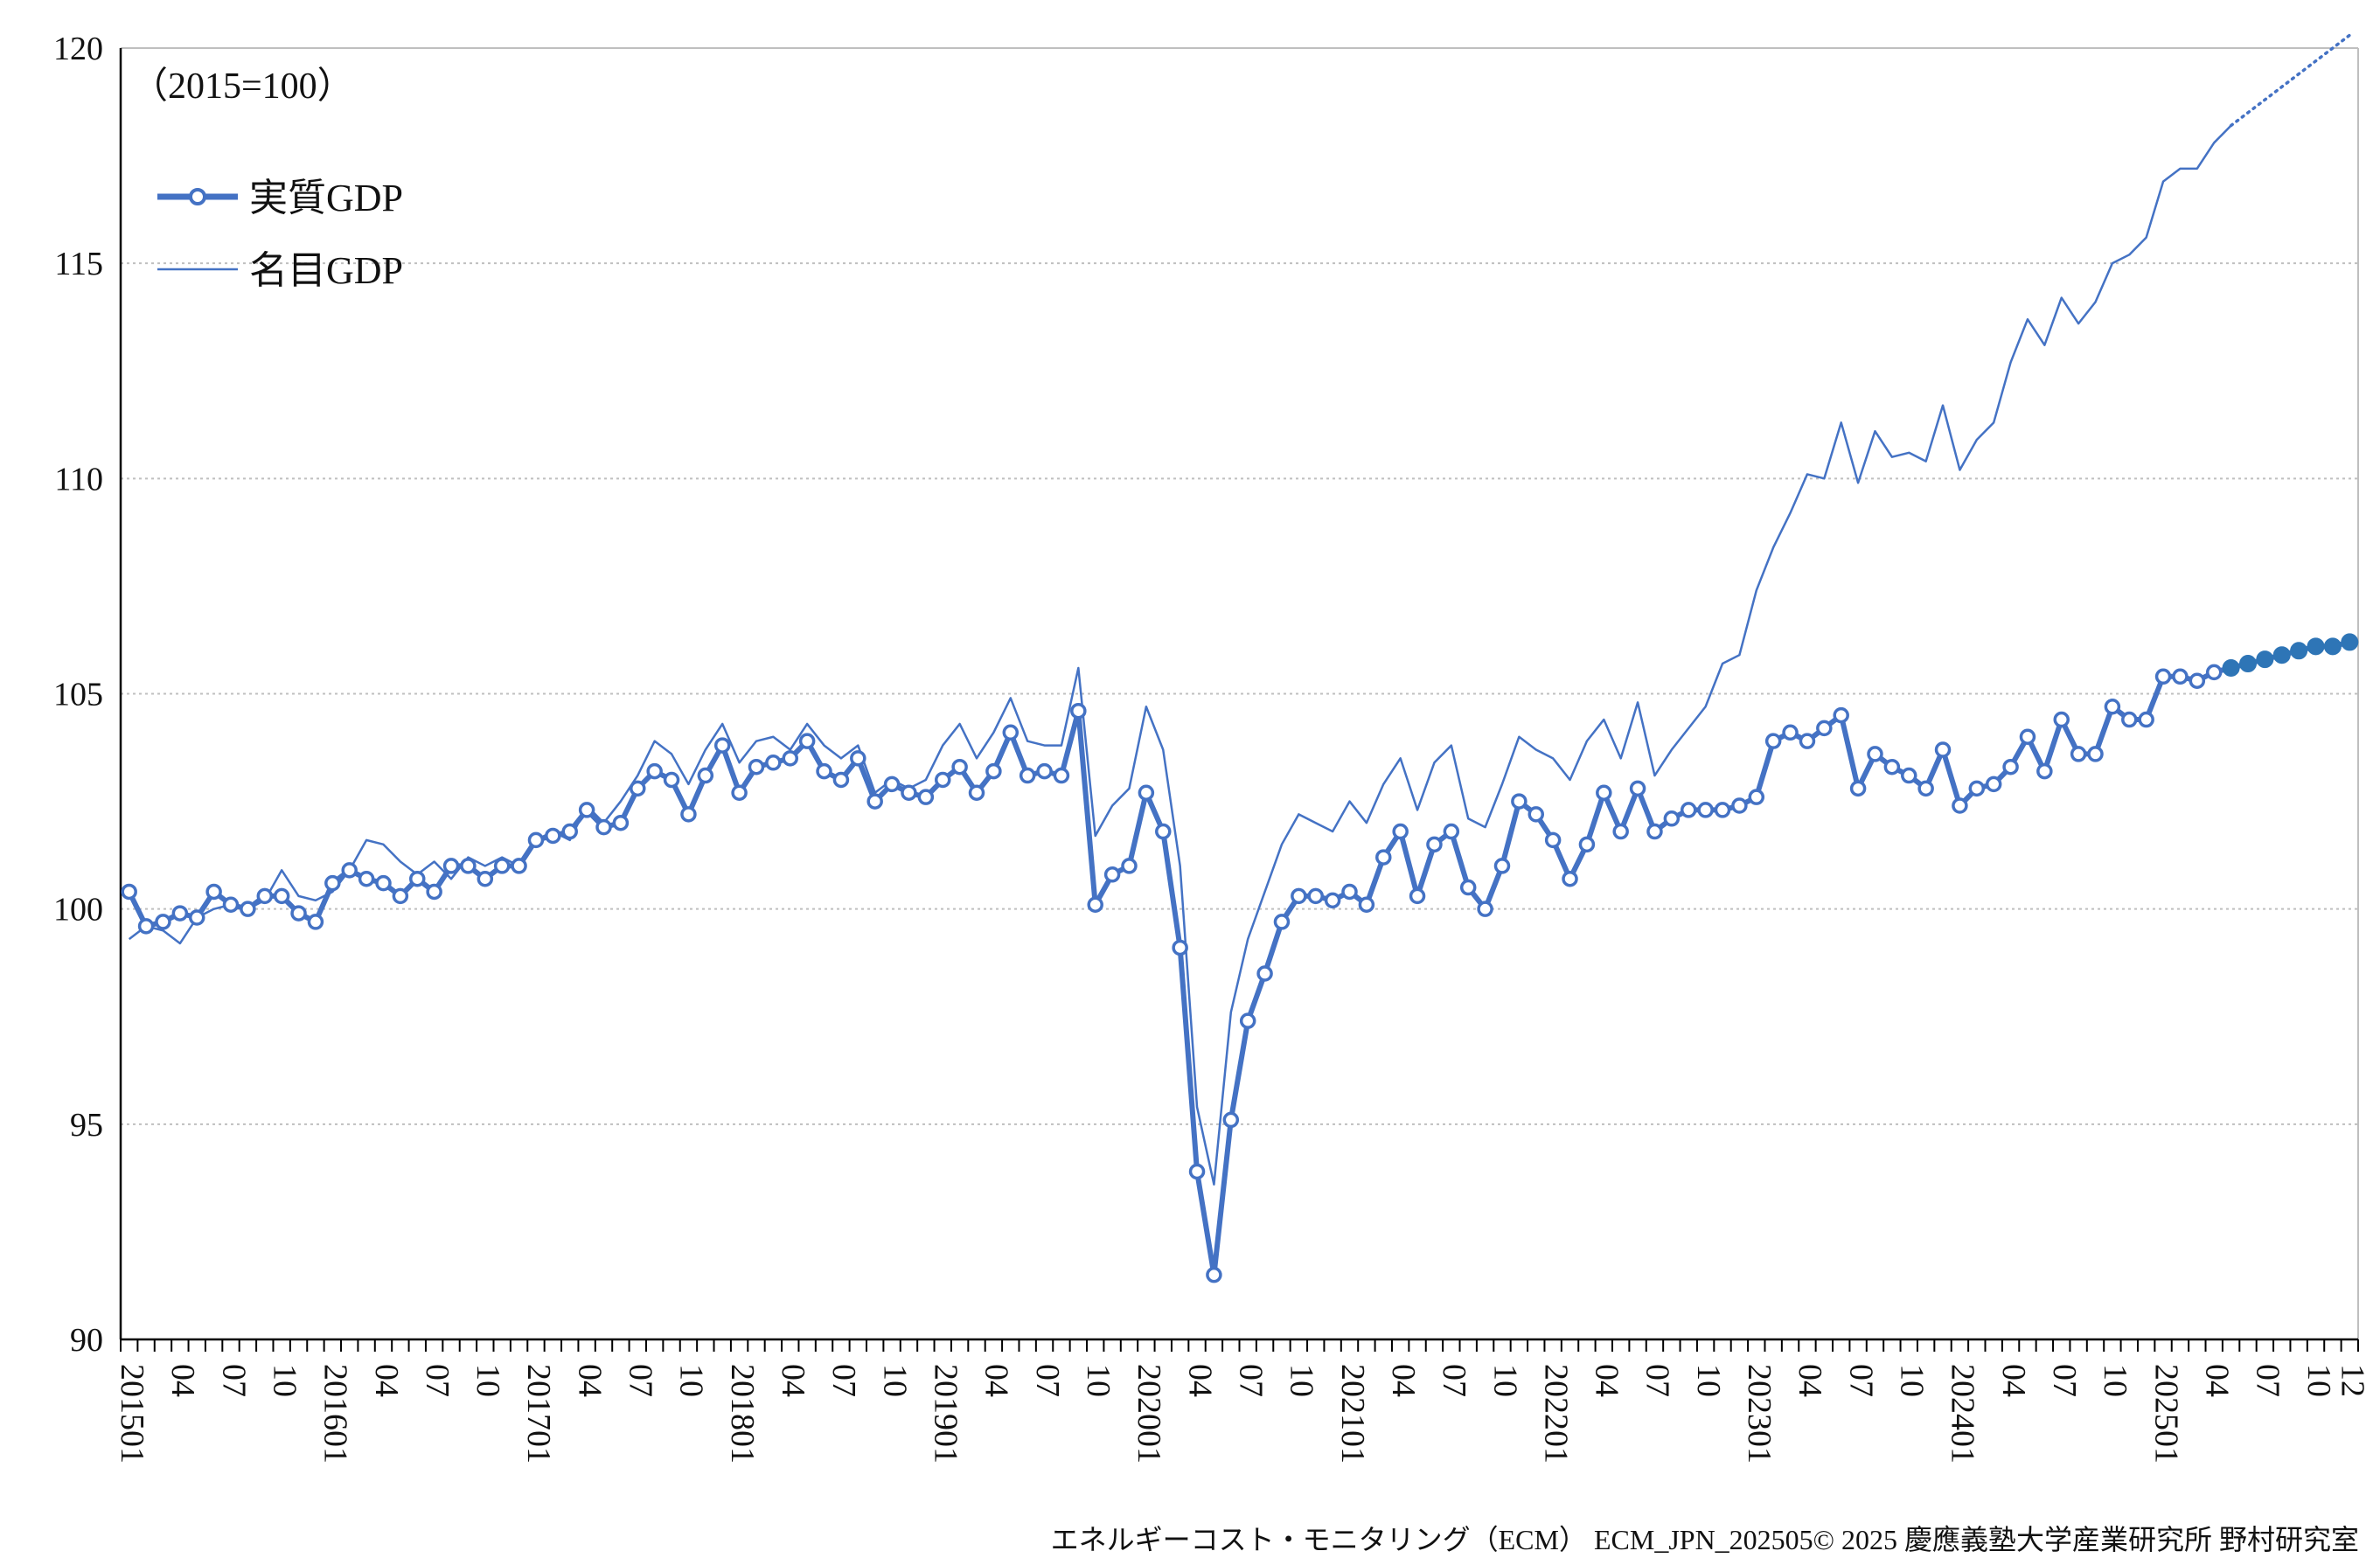 The height and width of the screenshot is (1558, 2380). I want to click on y-tick-label: 100, so click(78, 911).